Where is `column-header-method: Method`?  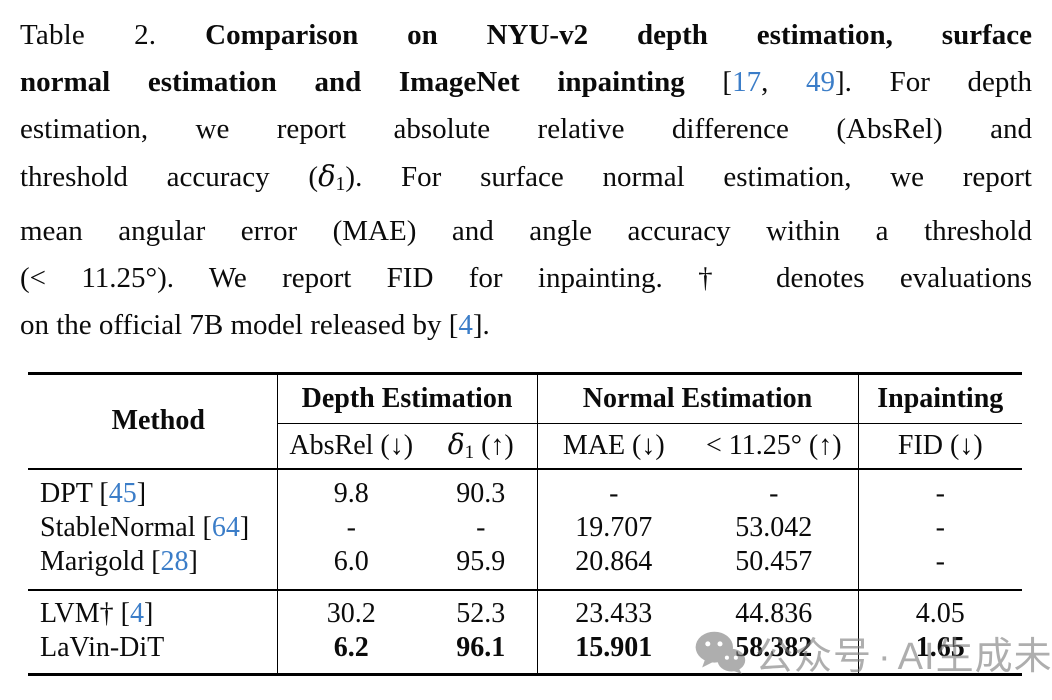
column-header-method: Method is located at coordinates (152, 421).